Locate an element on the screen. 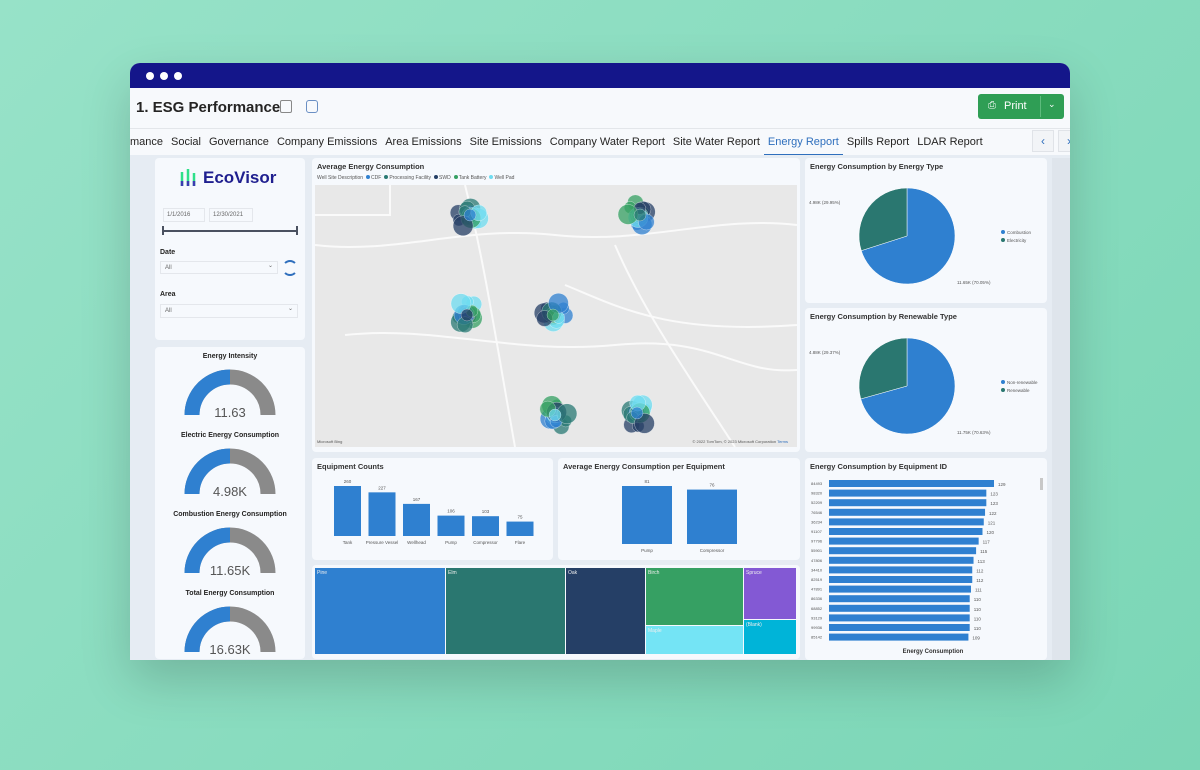 The image size is (1200, 770). gauge-value: 16.63K is located at coordinates (230, 649).